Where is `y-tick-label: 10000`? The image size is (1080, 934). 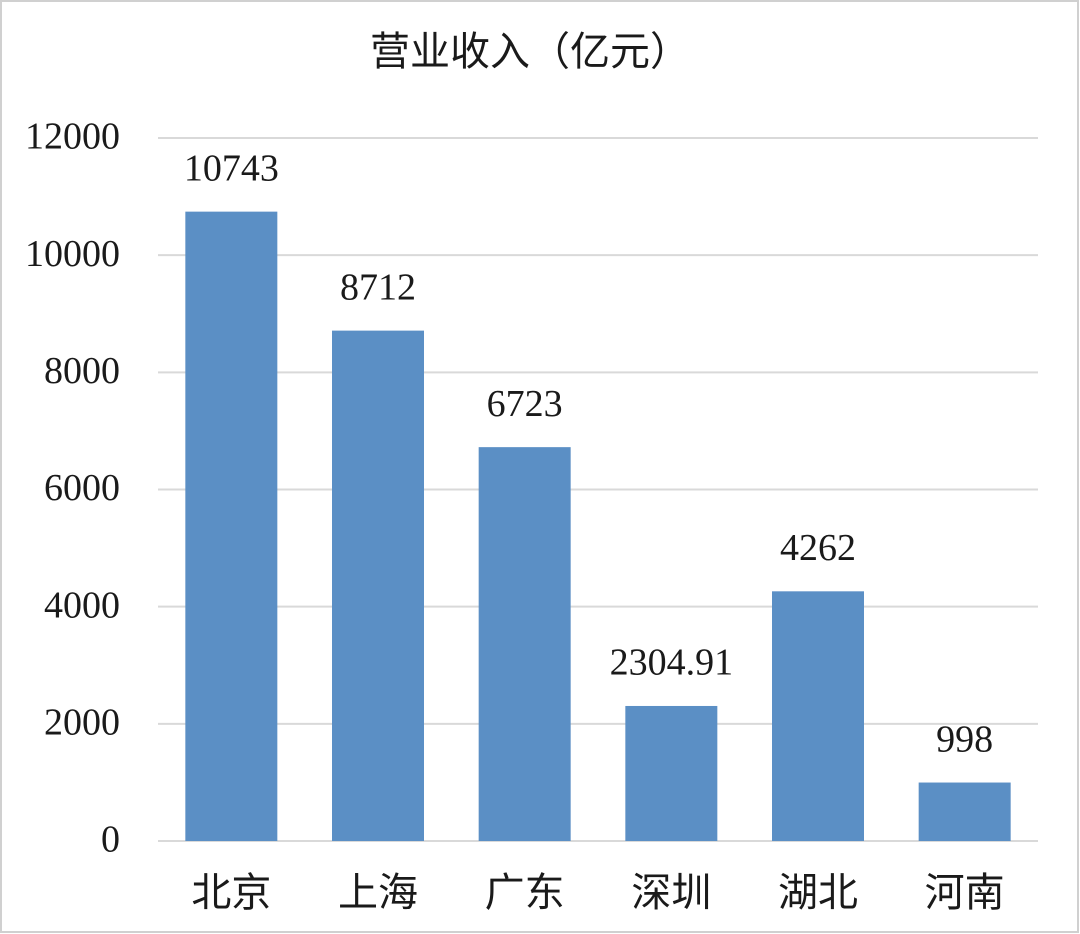
y-tick-label: 10000 is located at coordinates (72, 254).